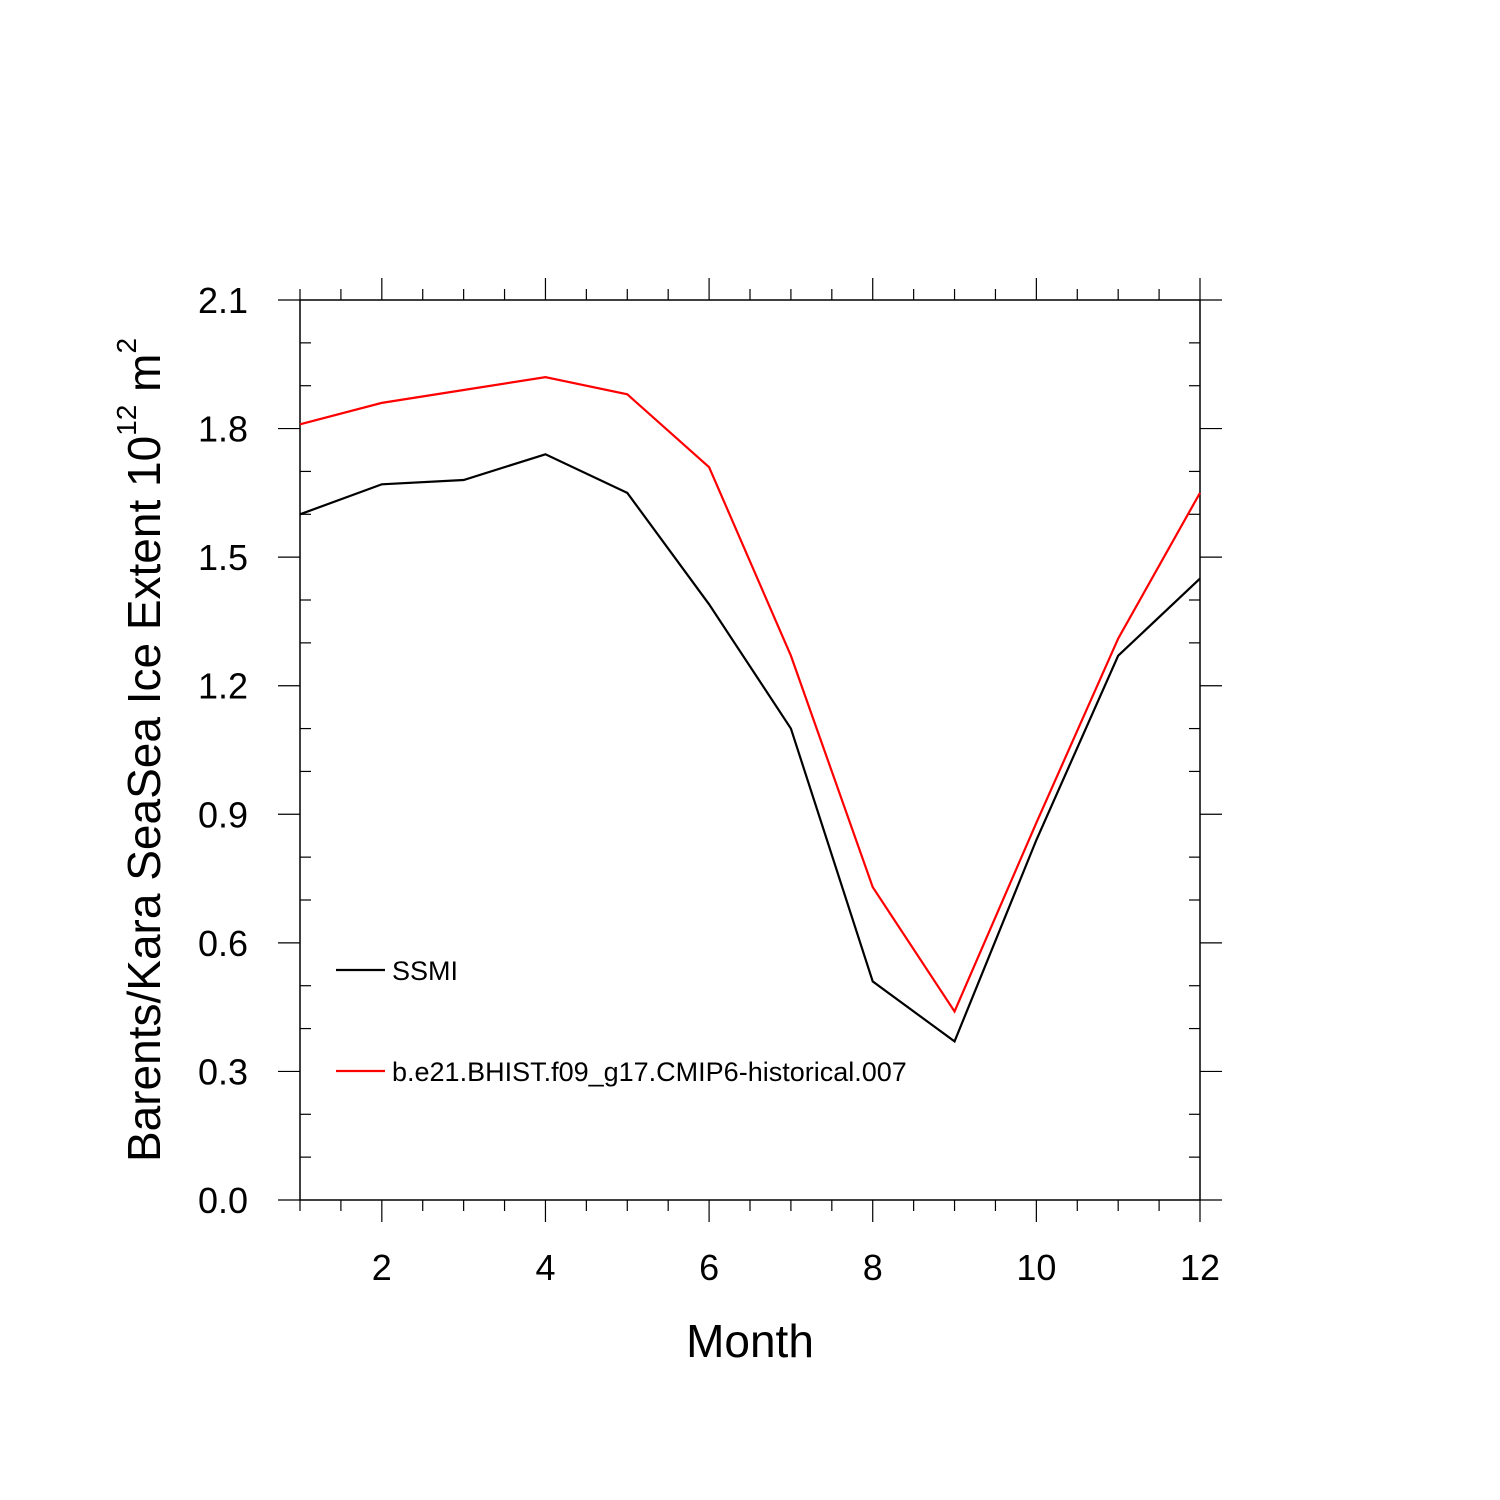 The height and width of the screenshot is (1500, 1500). Describe the element at coordinates (126, 420) in the screenshot. I see `y-axis-title-exponent: 12` at that location.